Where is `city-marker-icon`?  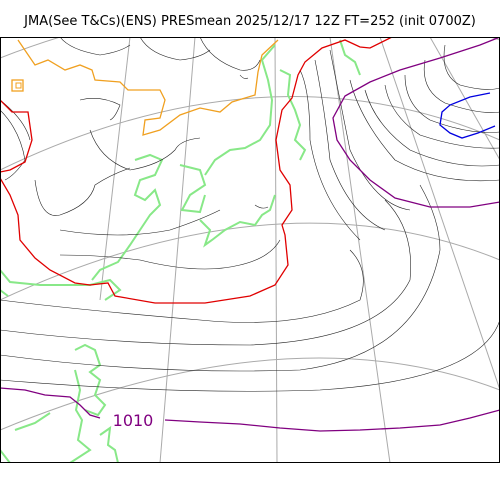 city-marker-icon is located at coordinates (18, 85).